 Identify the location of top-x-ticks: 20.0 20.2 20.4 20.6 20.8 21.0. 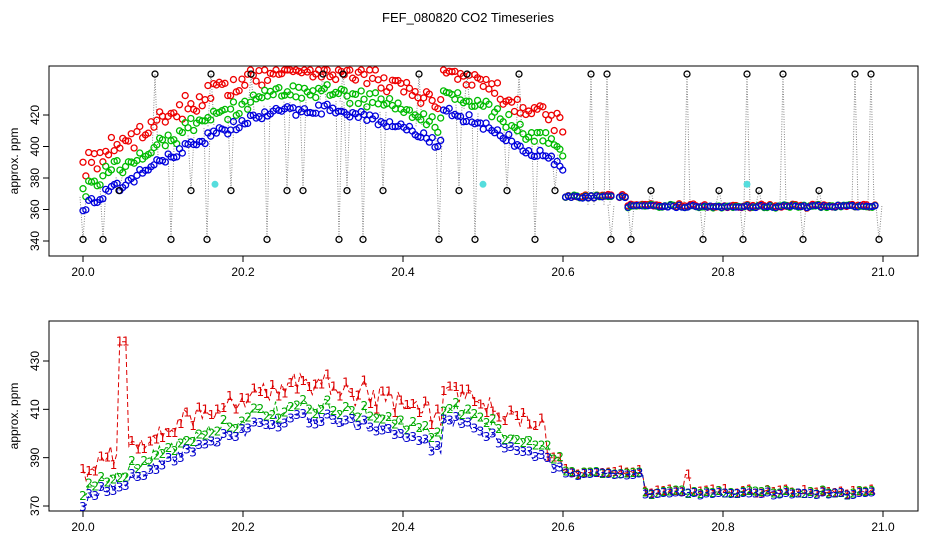
(483, 267).